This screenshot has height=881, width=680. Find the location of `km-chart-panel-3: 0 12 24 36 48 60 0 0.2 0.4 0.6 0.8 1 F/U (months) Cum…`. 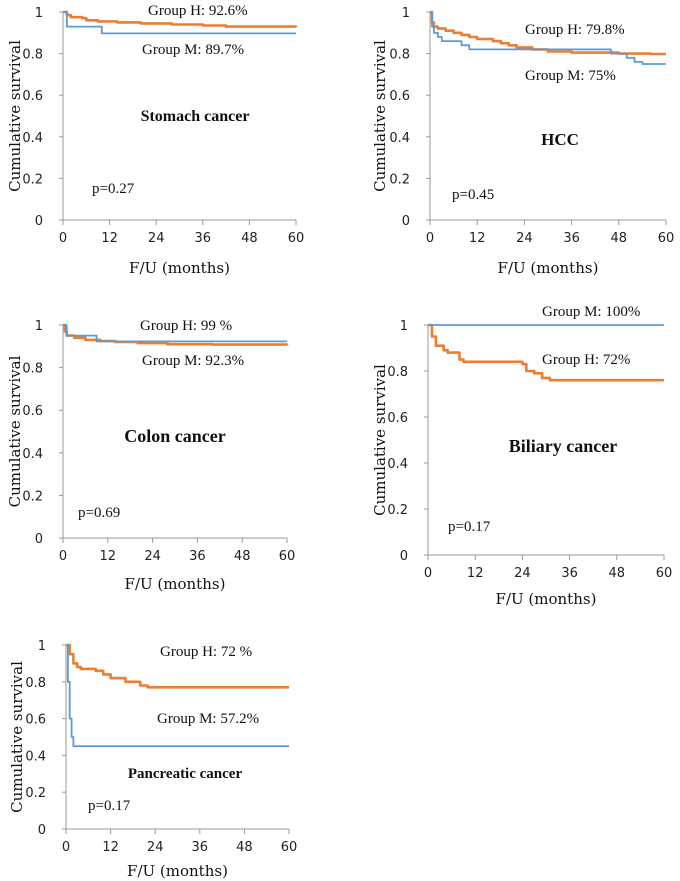

km-chart-panel-3: 0 12 24 36 48 60 0 0.2 0.4 0.6 0.8 1 F/U (months) Cum… is located at coordinates (150, 455).